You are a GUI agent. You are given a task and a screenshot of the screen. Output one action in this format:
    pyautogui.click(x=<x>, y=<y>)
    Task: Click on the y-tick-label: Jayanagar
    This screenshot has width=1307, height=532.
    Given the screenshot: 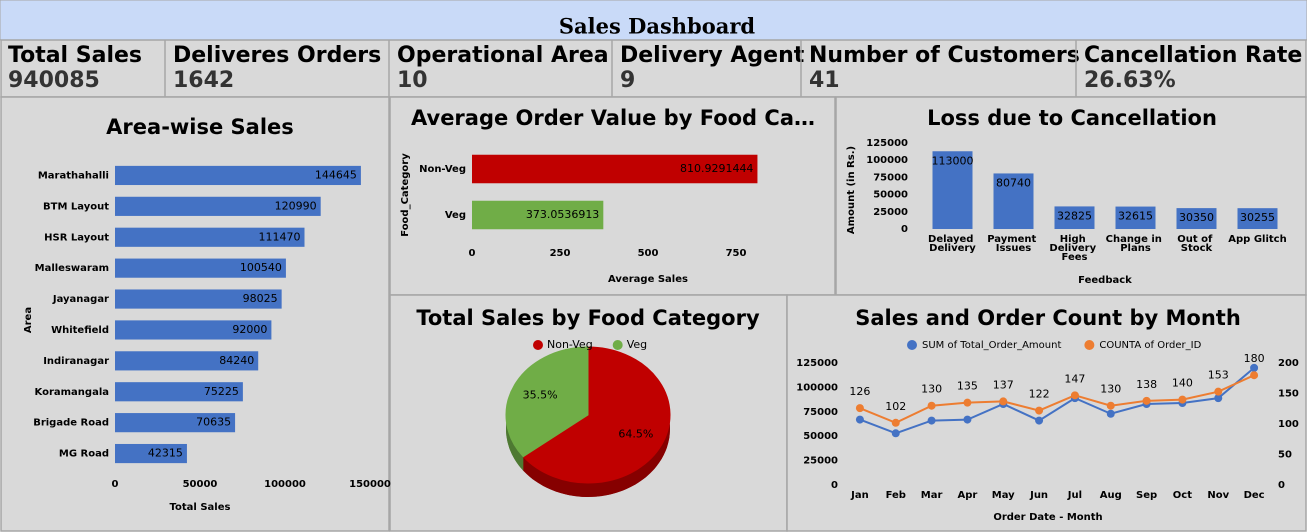 What is the action you would take?
    pyautogui.click(x=80, y=299)
    